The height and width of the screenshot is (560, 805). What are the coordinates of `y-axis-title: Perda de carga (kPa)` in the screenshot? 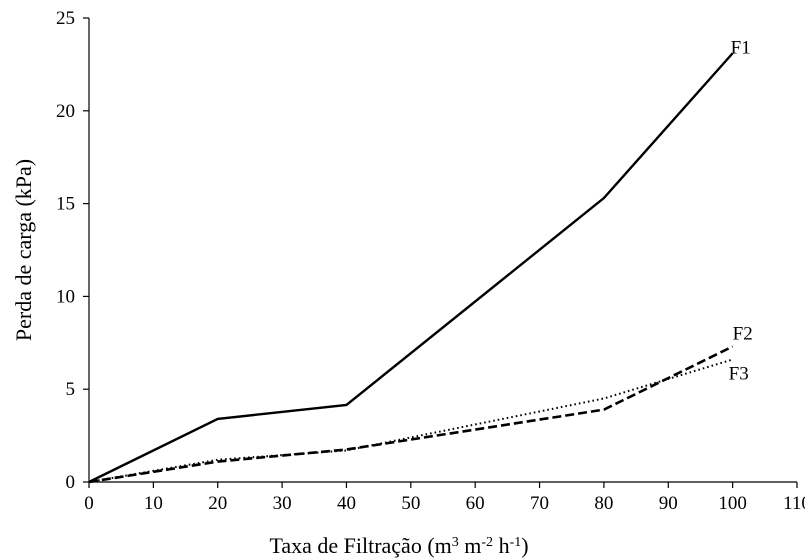 It's located at (23, 250).